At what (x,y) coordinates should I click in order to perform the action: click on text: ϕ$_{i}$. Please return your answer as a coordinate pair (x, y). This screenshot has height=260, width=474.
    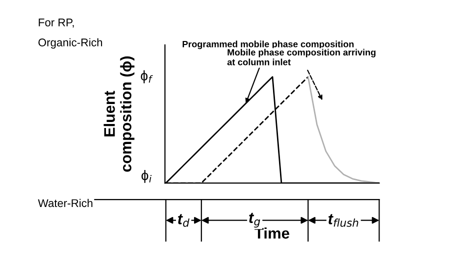
    Looking at the image, I should click on (147, 176).